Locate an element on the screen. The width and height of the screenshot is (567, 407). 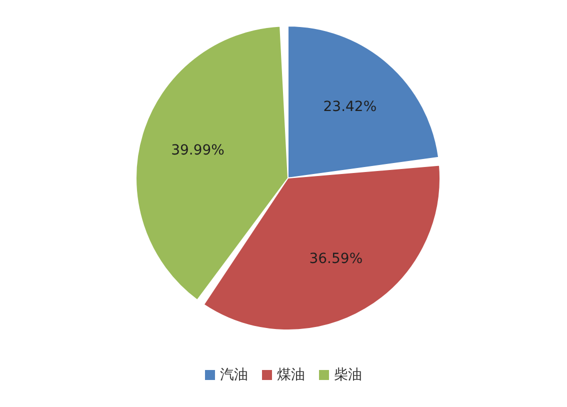
legend-label: 柴油 is located at coordinates (348, 375).